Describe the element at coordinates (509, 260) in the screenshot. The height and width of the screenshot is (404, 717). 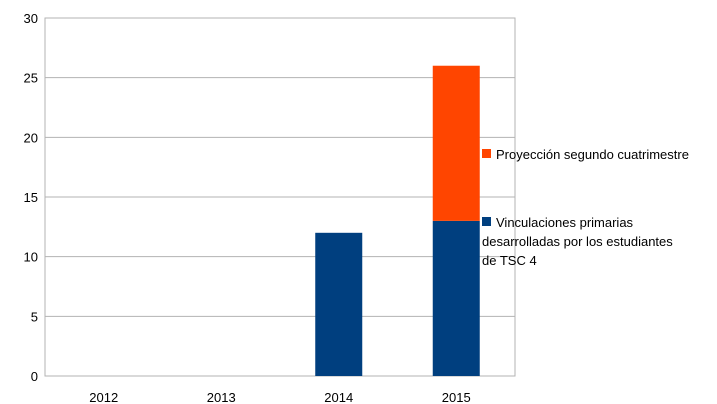
I see `legend-label: de TSC 4` at that location.